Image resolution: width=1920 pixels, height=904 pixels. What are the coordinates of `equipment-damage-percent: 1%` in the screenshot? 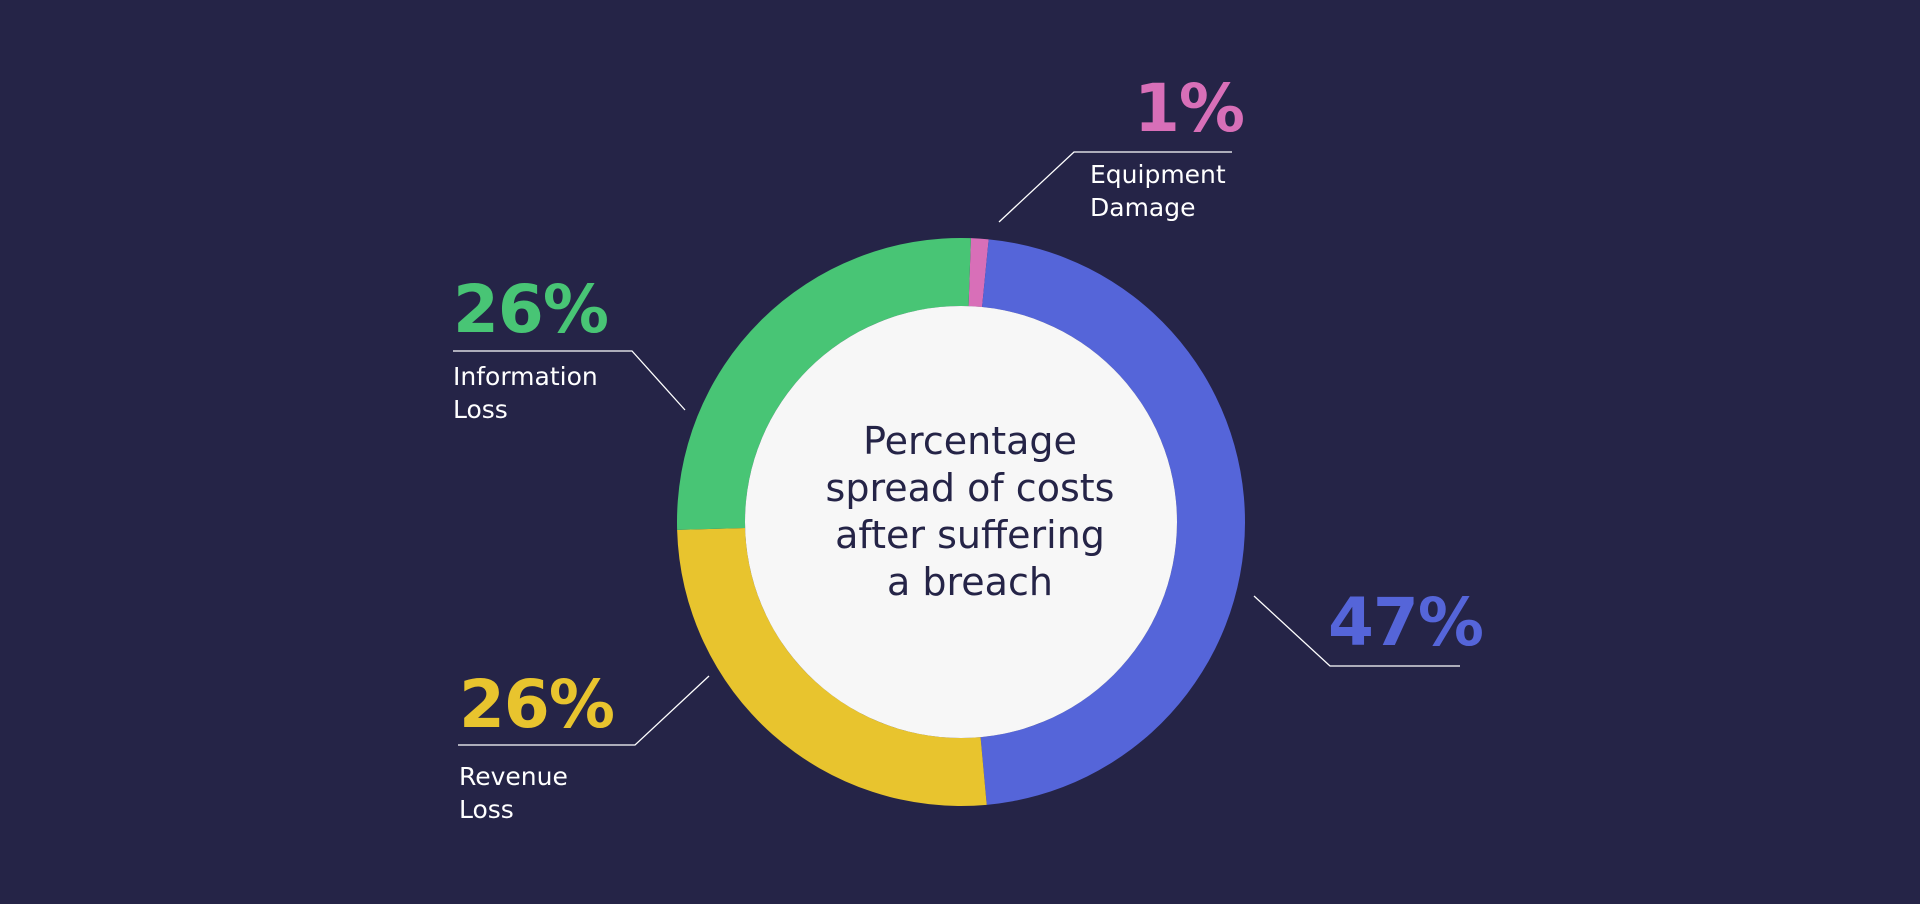 It's located at (1189, 108).